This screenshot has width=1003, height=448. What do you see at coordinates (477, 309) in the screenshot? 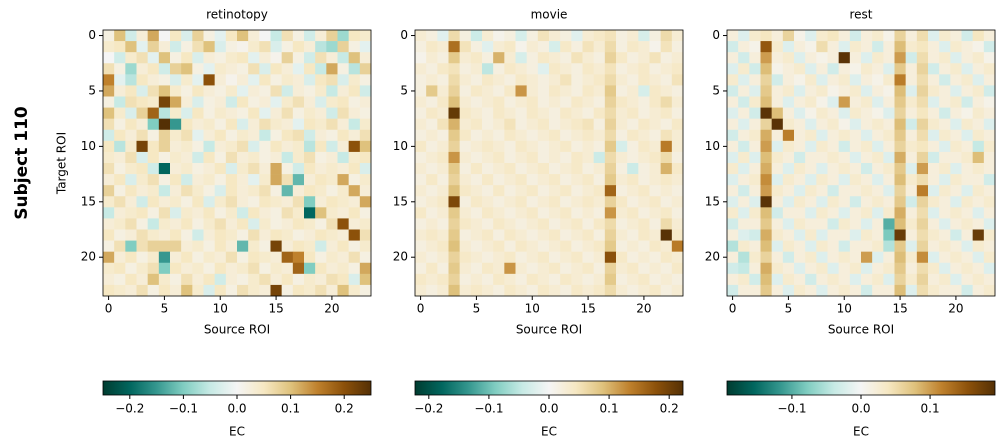
I see `x-tick-label: 5` at bounding box center [477, 309].